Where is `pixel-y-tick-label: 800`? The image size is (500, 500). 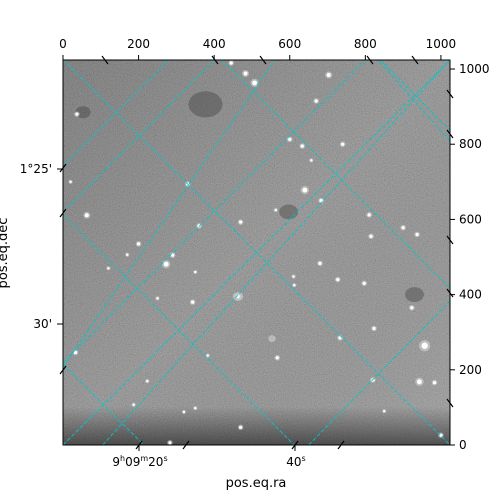
pixel-y-tick-label: 800 is located at coordinates (470, 144).